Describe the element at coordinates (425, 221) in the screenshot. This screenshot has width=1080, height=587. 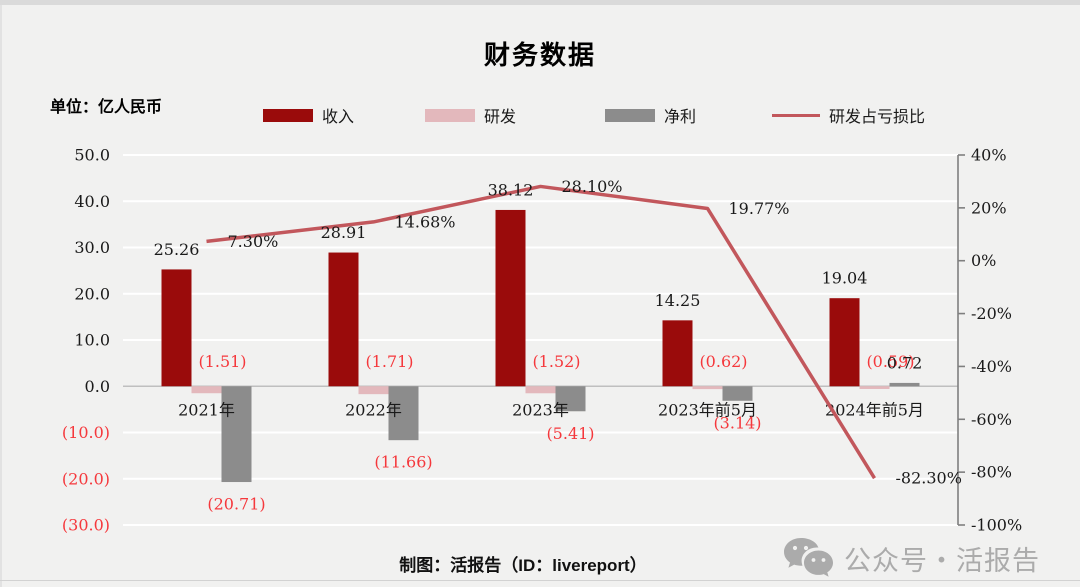
I see `ratio-data-label: 14.68%` at that location.